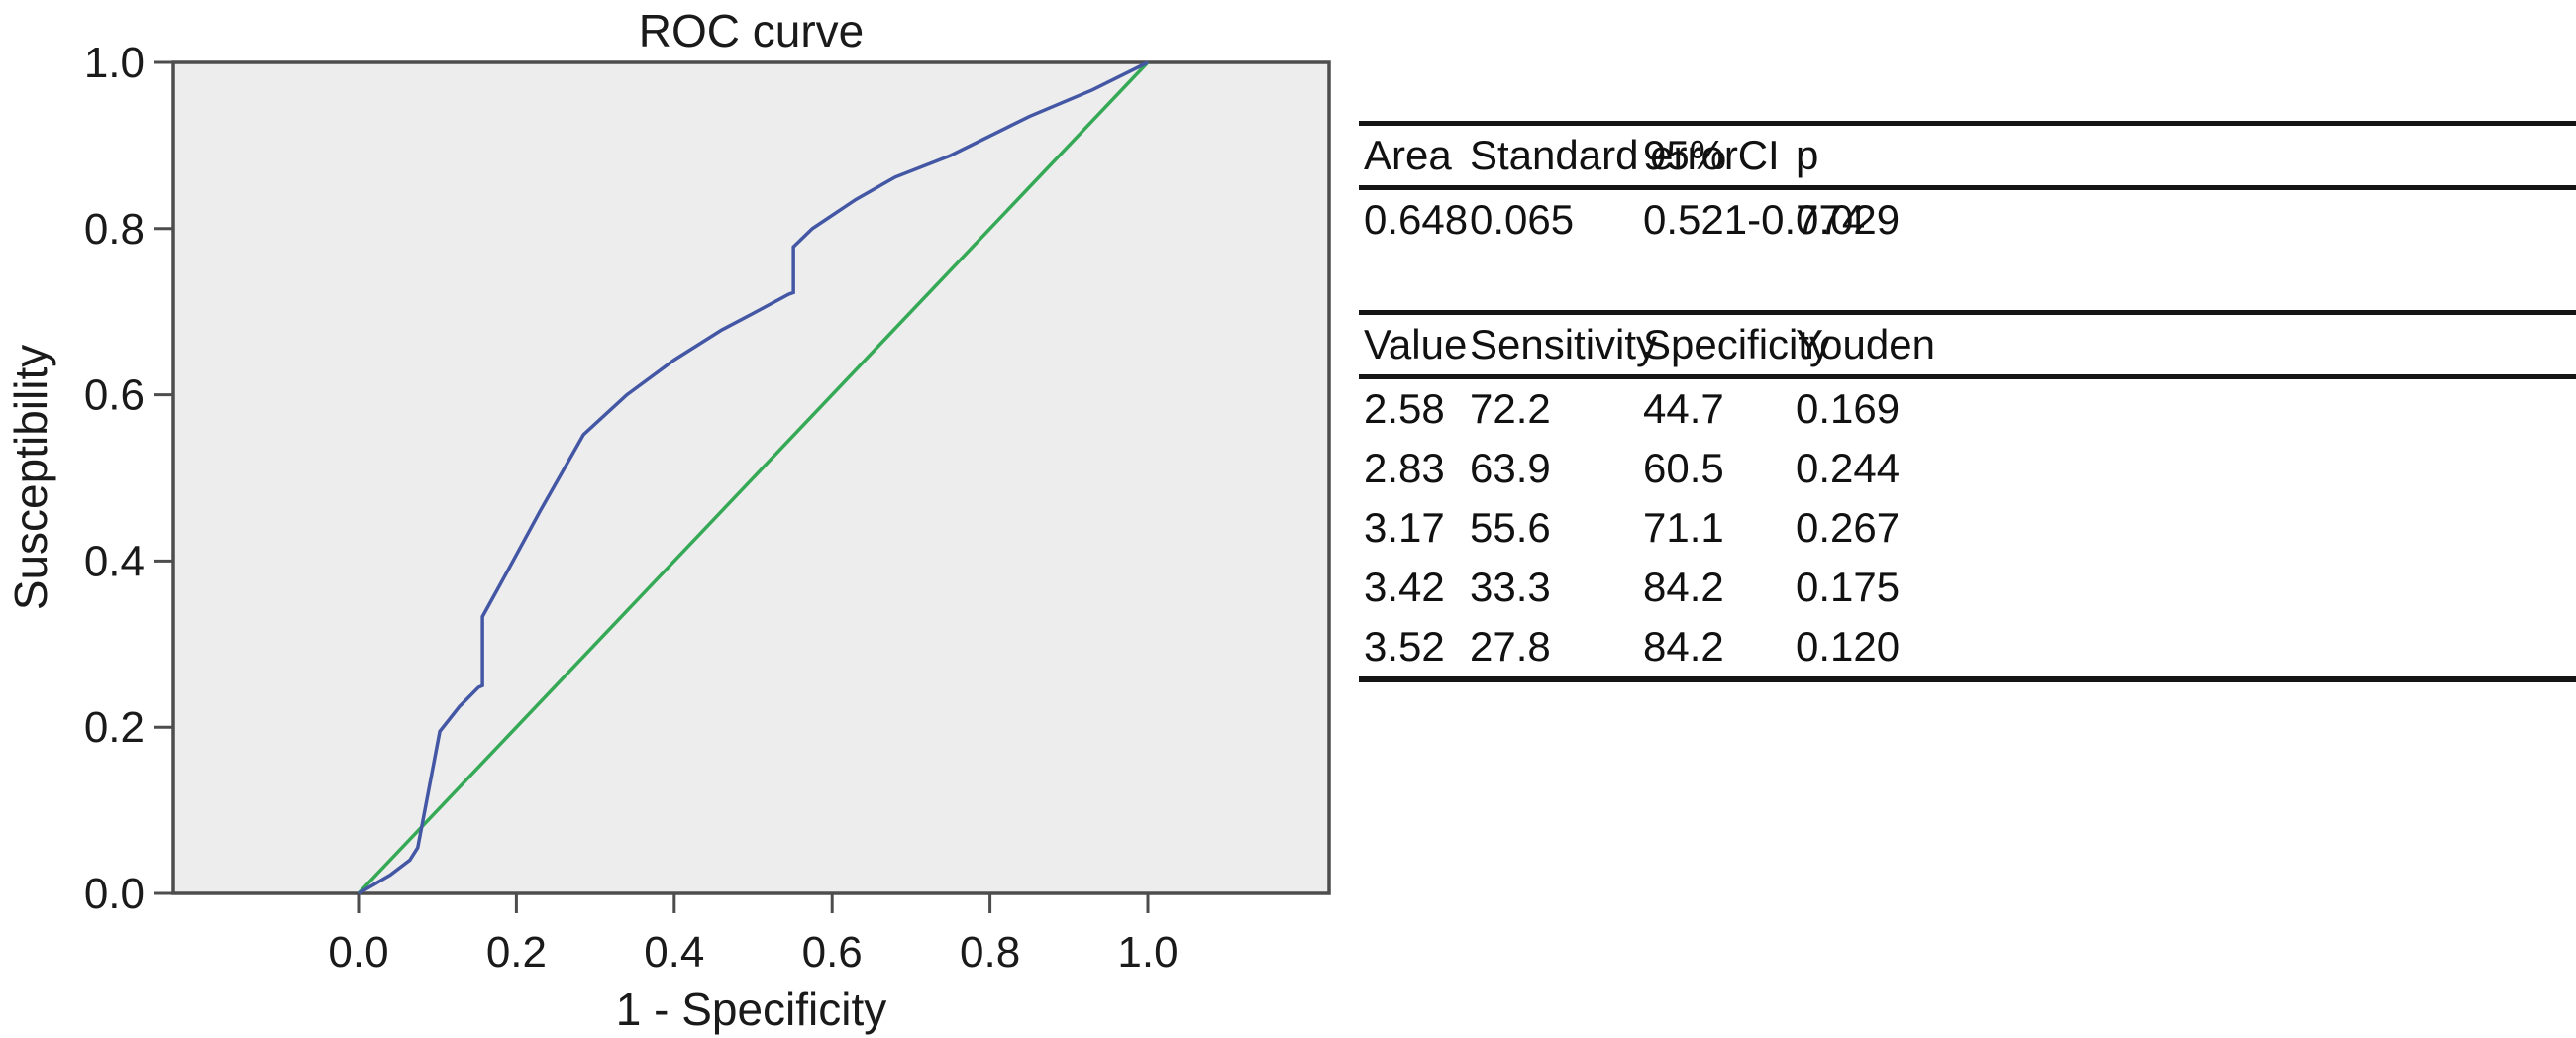 The image size is (2576, 1038). What do you see at coordinates (1147, 953) in the screenshot?
I see `x-tick-label: 1.0` at bounding box center [1147, 953].